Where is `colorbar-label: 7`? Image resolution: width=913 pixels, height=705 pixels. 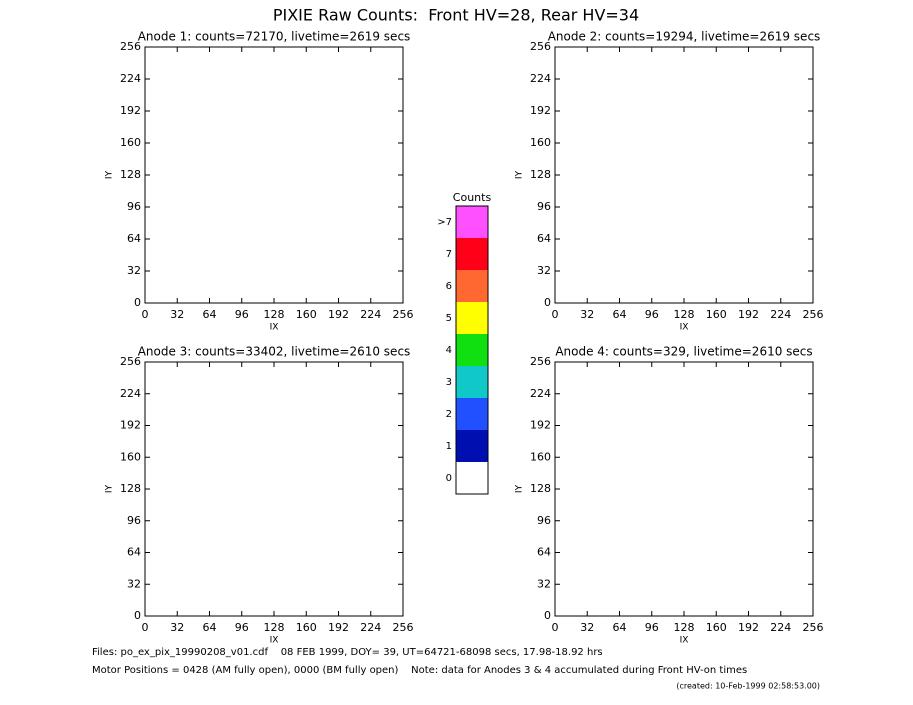 colorbar-label: 7 is located at coordinates (449, 254).